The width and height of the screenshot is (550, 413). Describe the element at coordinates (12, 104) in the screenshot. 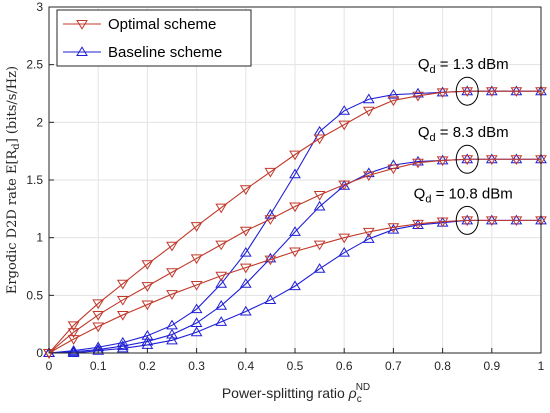

I see `y-axis-label-unit: ] (bits/s/Hz)` at that location.